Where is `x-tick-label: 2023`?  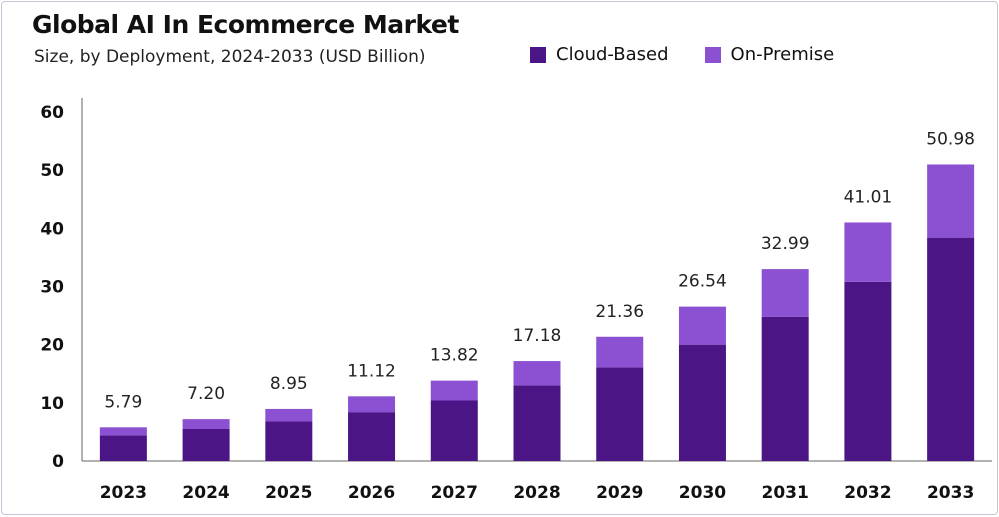
x-tick-label: 2023 is located at coordinates (123, 493).